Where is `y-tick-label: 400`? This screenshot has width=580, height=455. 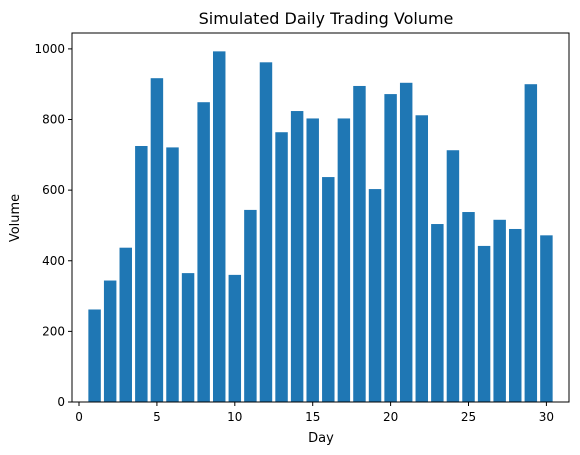
y-tick-label: 400 is located at coordinates (53, 261).